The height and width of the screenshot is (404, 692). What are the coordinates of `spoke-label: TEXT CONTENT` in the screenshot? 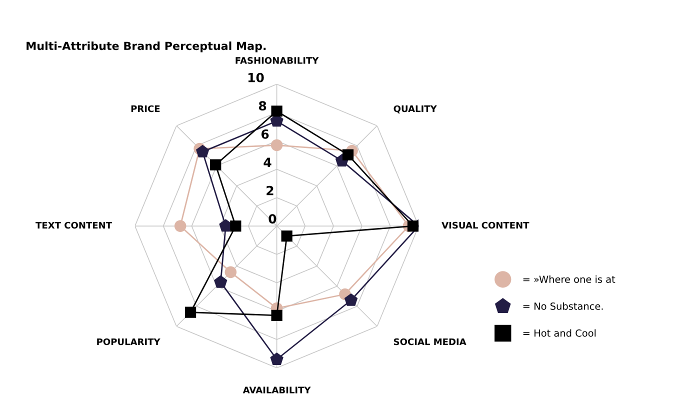 It's located at (74, 225).